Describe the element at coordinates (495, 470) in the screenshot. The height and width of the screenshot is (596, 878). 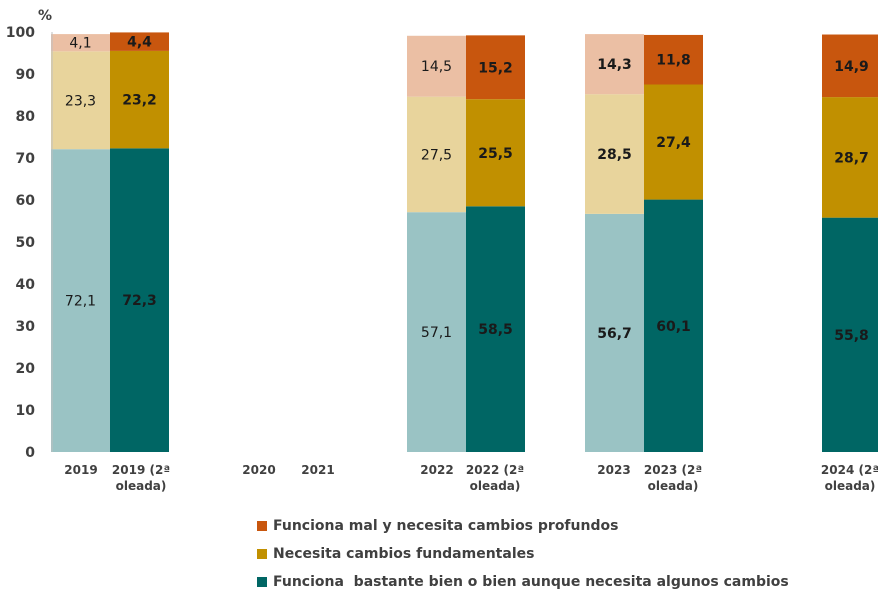
I see `x-tick-label: 2022 (2ª` at that location.